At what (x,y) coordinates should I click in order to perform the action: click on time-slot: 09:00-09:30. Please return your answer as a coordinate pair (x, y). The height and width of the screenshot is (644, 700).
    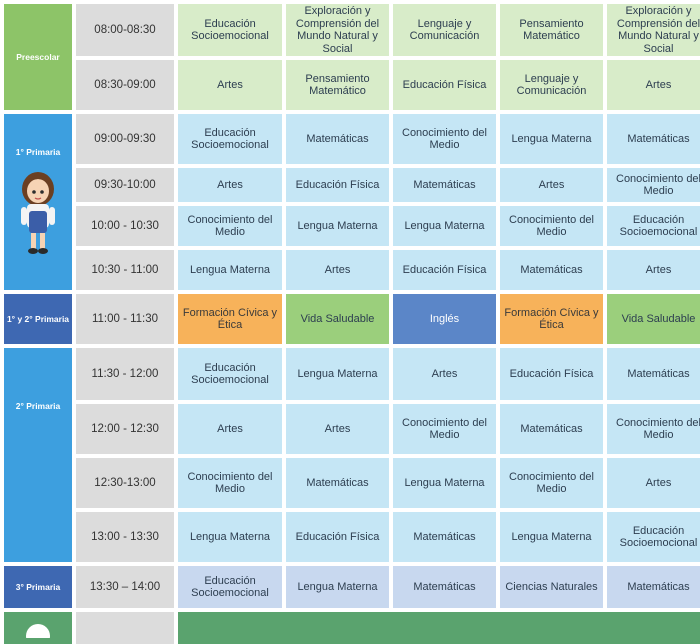
    Looking at the image, I should click on (125, 139).